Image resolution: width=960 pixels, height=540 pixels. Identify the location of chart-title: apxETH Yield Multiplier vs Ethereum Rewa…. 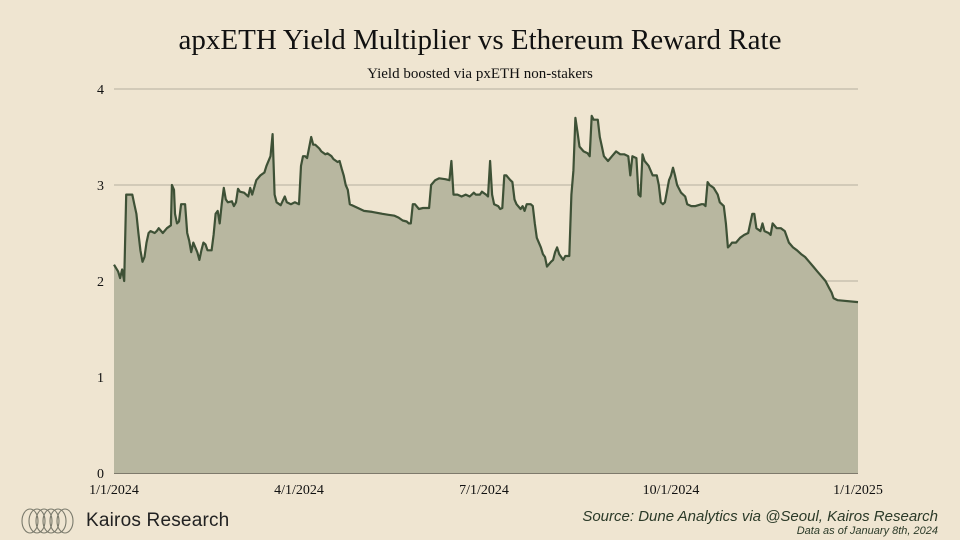
(480, 40).